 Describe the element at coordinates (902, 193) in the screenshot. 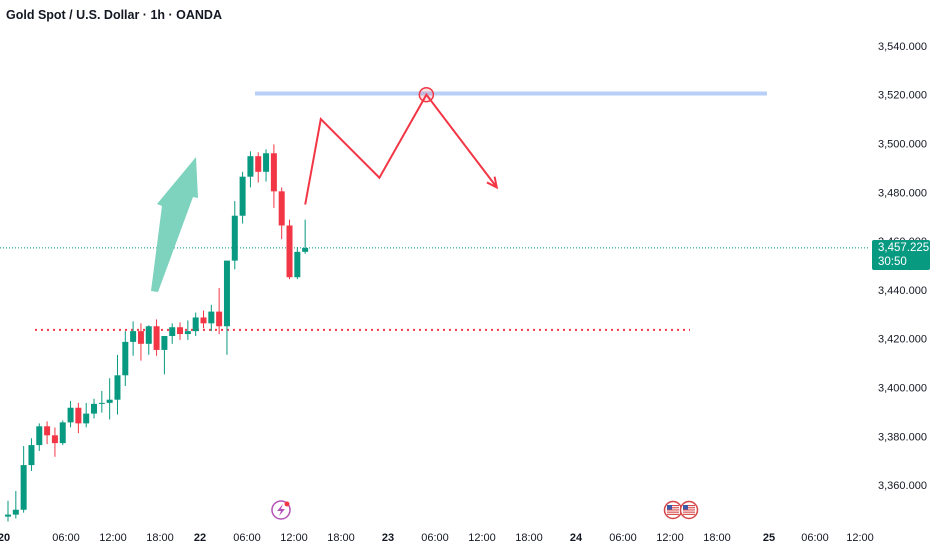

I see `y-tick-label: 3,480.000` at that location.